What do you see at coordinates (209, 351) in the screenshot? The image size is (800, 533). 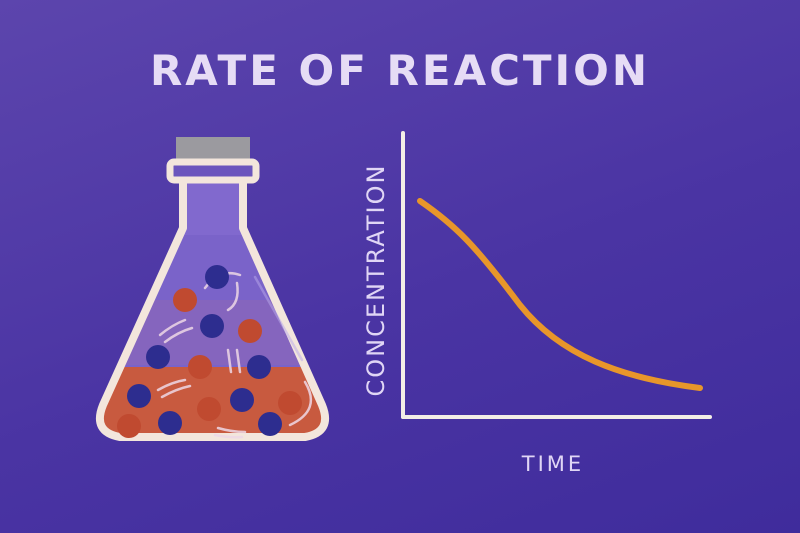 I see `particles` at bounding box center [209, 351].